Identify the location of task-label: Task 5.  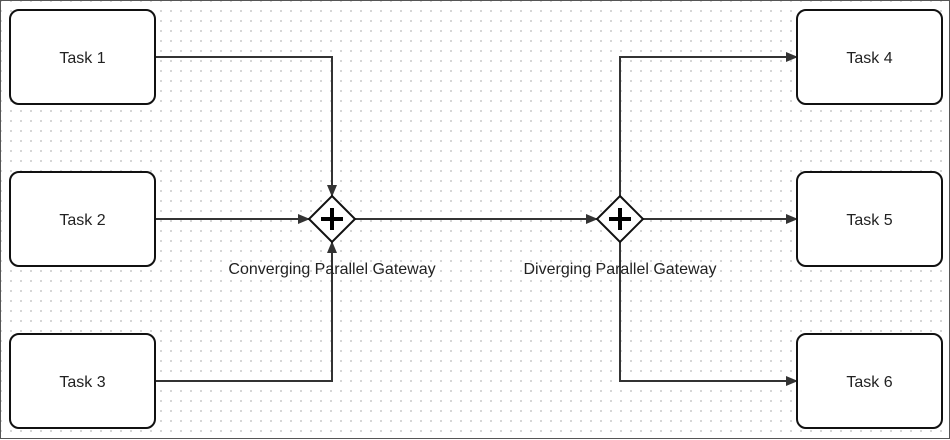
(869, 220).